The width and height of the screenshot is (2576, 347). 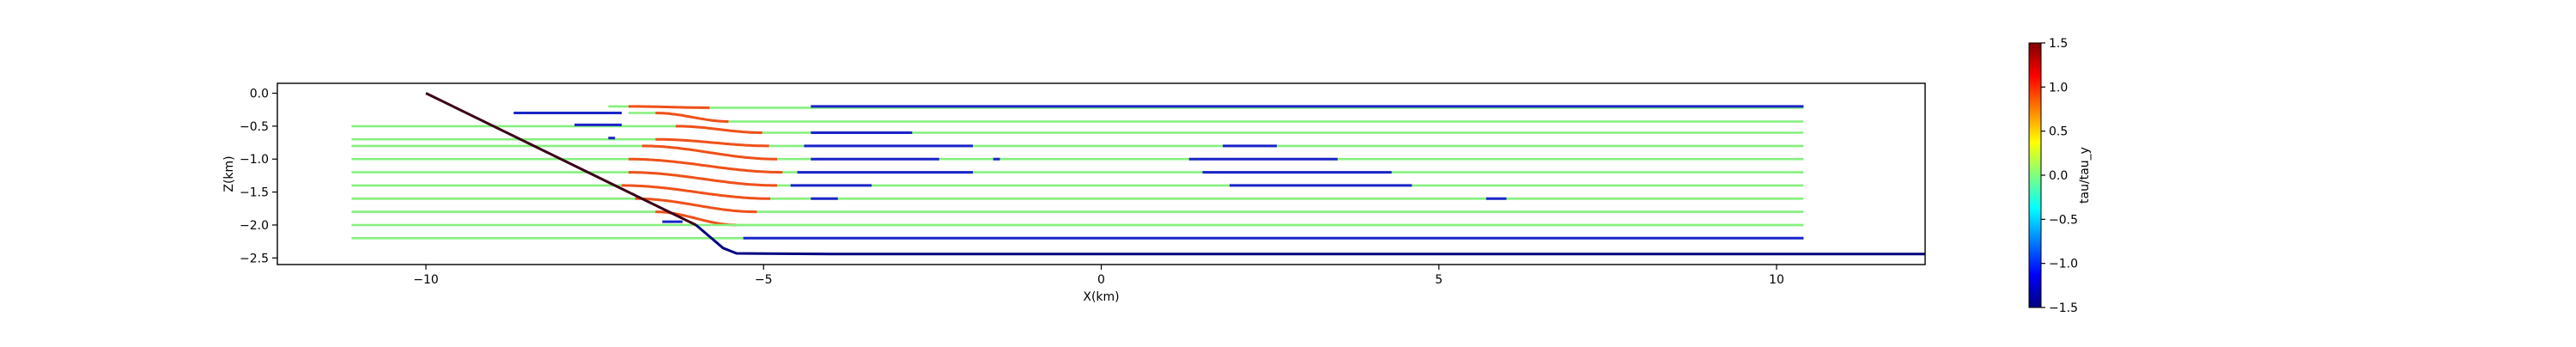 I want to click on flowline-8-stress-high, so click(x=696, y=192).